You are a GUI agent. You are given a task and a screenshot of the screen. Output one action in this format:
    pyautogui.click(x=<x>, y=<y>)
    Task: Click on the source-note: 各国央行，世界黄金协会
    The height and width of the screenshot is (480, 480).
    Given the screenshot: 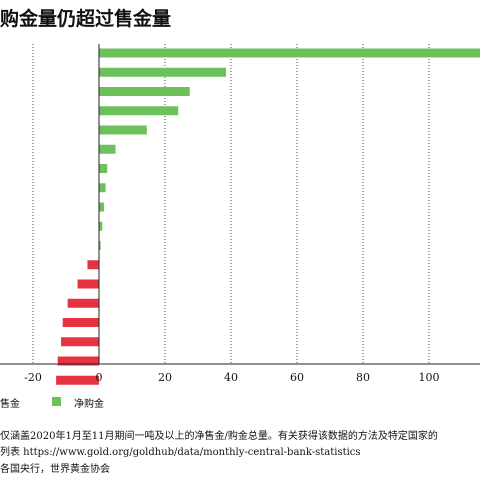 What is the action you would take?
    pyautogui.click(x=55, y=469)
    